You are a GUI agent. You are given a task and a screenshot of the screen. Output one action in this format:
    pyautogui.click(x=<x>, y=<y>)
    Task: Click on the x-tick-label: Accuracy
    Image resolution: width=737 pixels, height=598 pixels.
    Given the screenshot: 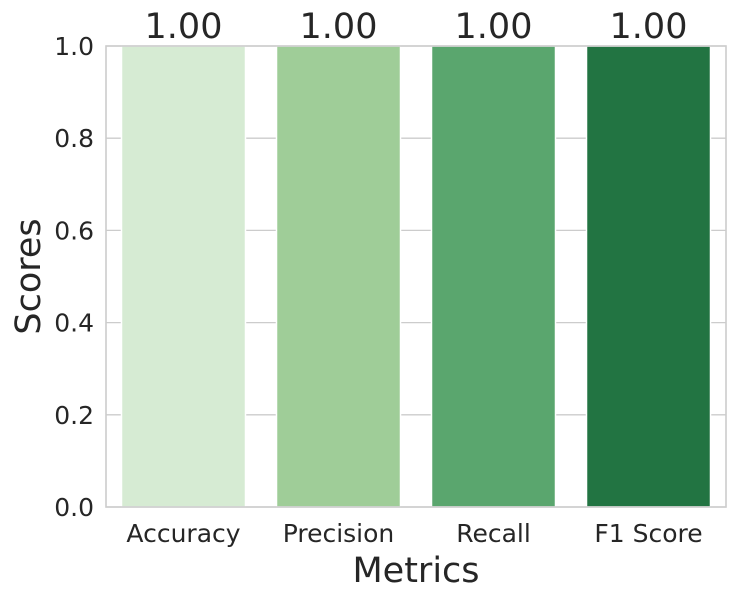 What is the action you would take?
    pyautogui.click(x=183, y=533)
    